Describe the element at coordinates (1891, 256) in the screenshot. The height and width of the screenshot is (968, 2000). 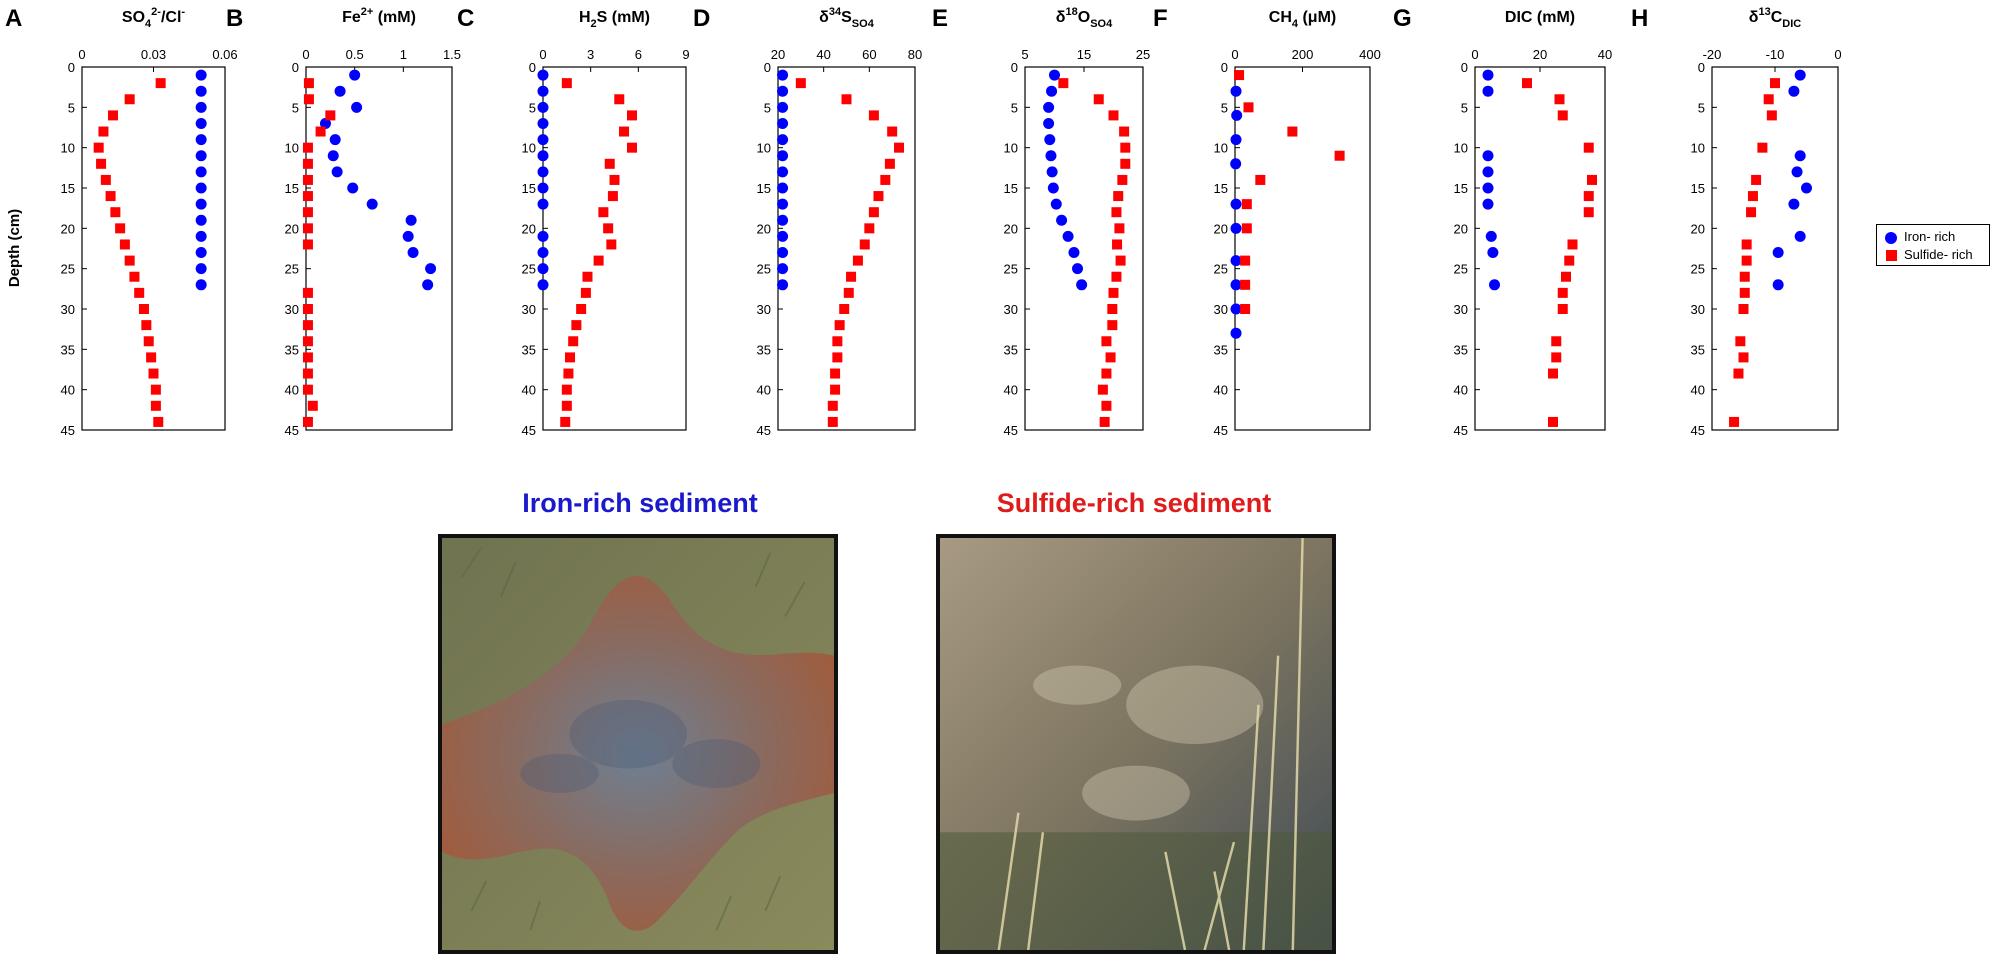
I see `sulfide-marker-icon` at that location.